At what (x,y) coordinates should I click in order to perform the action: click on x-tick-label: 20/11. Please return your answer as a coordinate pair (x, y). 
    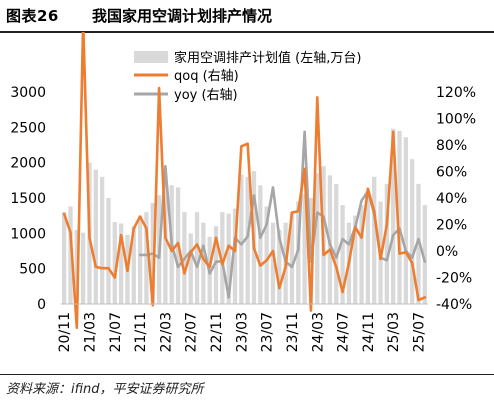
    Looking at the image, I should click on (65, 332).